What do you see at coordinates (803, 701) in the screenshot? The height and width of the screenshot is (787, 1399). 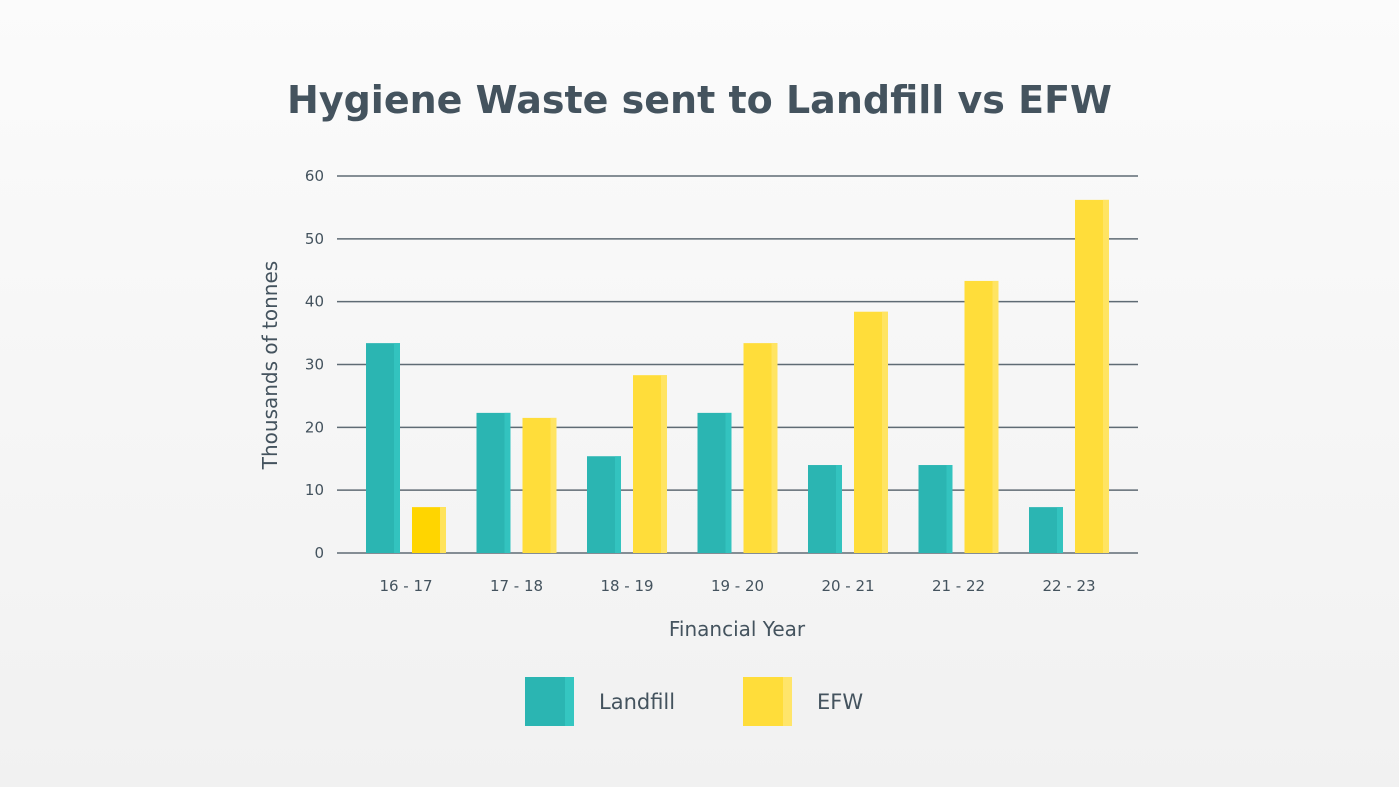 I see `legend-item-efw: EFW` at bounding box center [803, 701].